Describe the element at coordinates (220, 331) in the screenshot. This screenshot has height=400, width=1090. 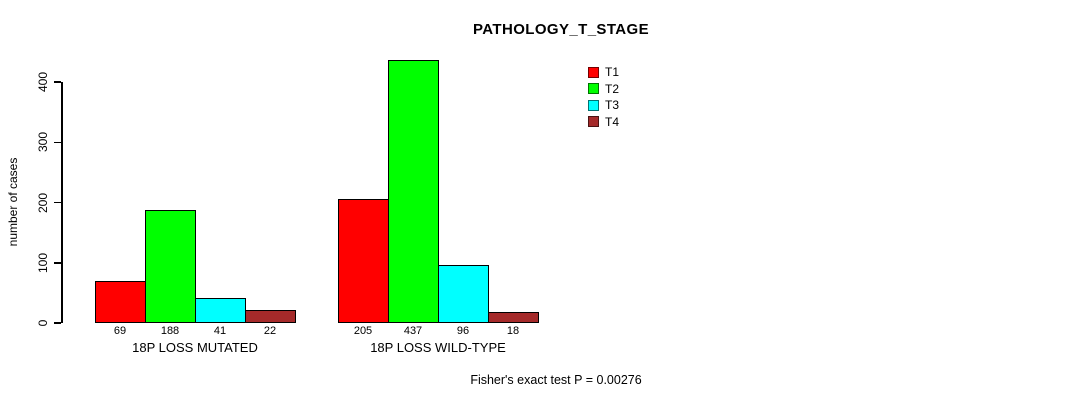
I see `bar-value-label: 41` at that location.